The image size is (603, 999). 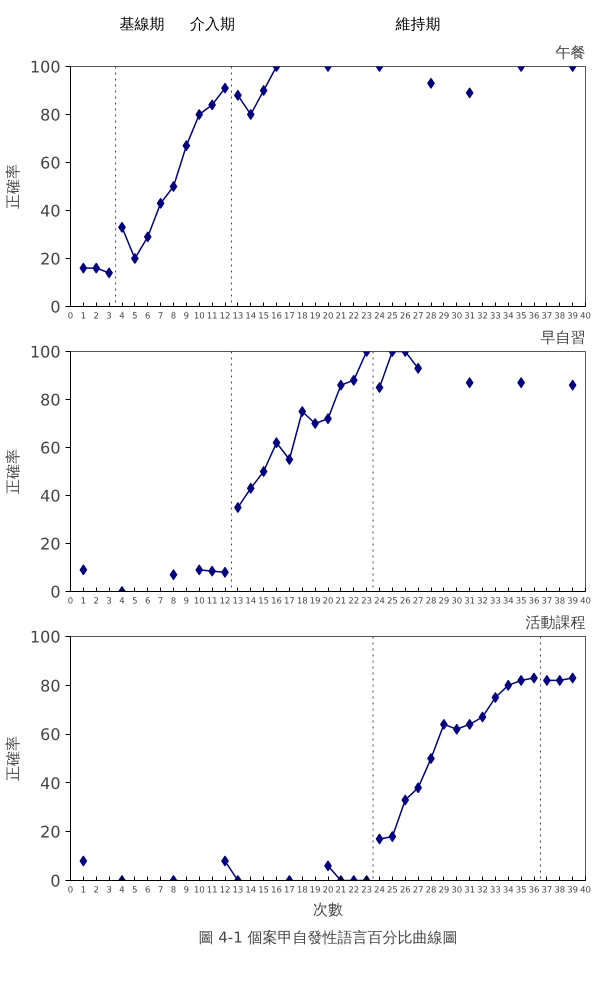 I want to click on x-tick-label: 29, so click(x=444, y=317).